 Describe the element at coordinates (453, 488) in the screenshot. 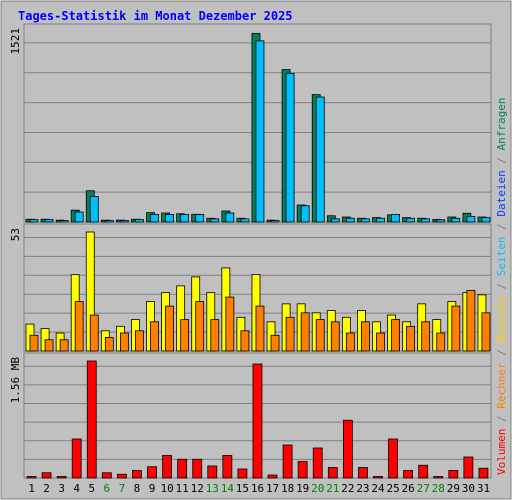

I see `x-tick-label: 29` at that location.